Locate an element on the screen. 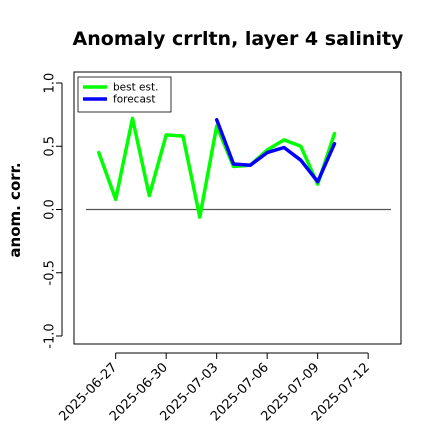 This screenshot has height=440, width=440. legend-box is located at coordinates (124, 94).